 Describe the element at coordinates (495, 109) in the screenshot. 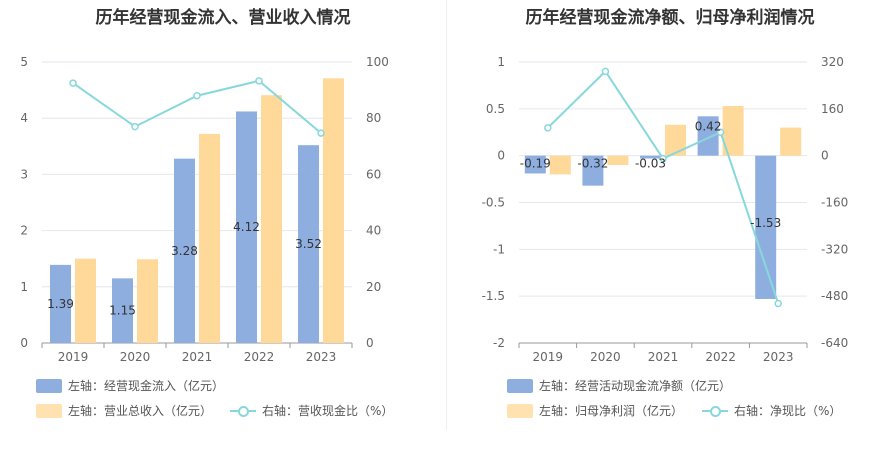

I see `y-left-tick-label: 0.5` at that location.